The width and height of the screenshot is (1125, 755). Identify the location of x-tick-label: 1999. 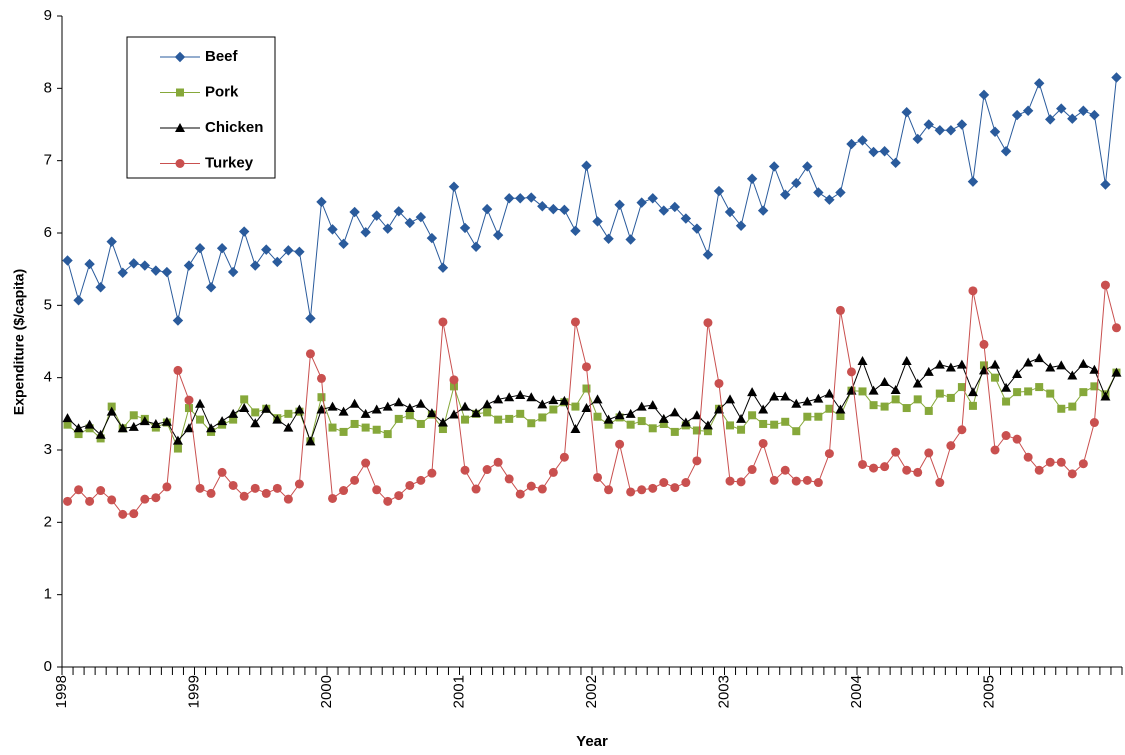
(193, 691).